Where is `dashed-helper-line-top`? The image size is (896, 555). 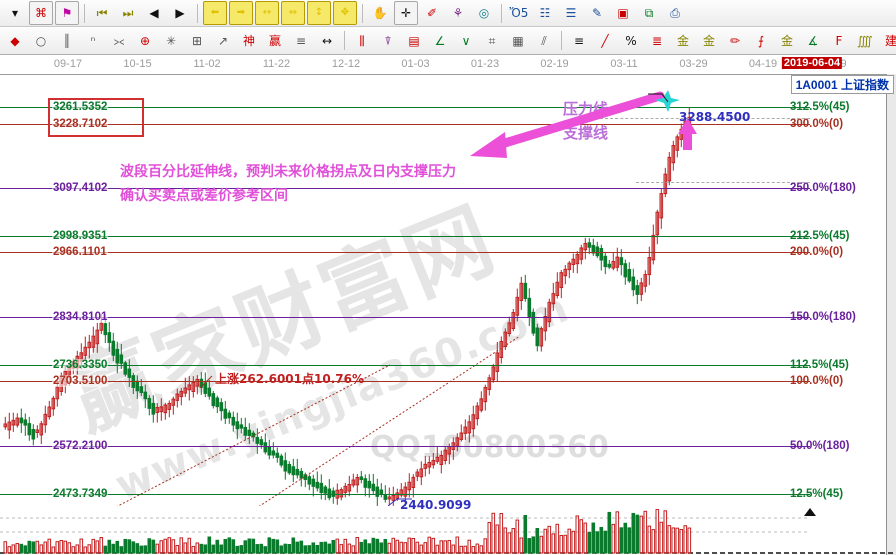
dashed-helper-line-top is located at coordinates (705, 118).